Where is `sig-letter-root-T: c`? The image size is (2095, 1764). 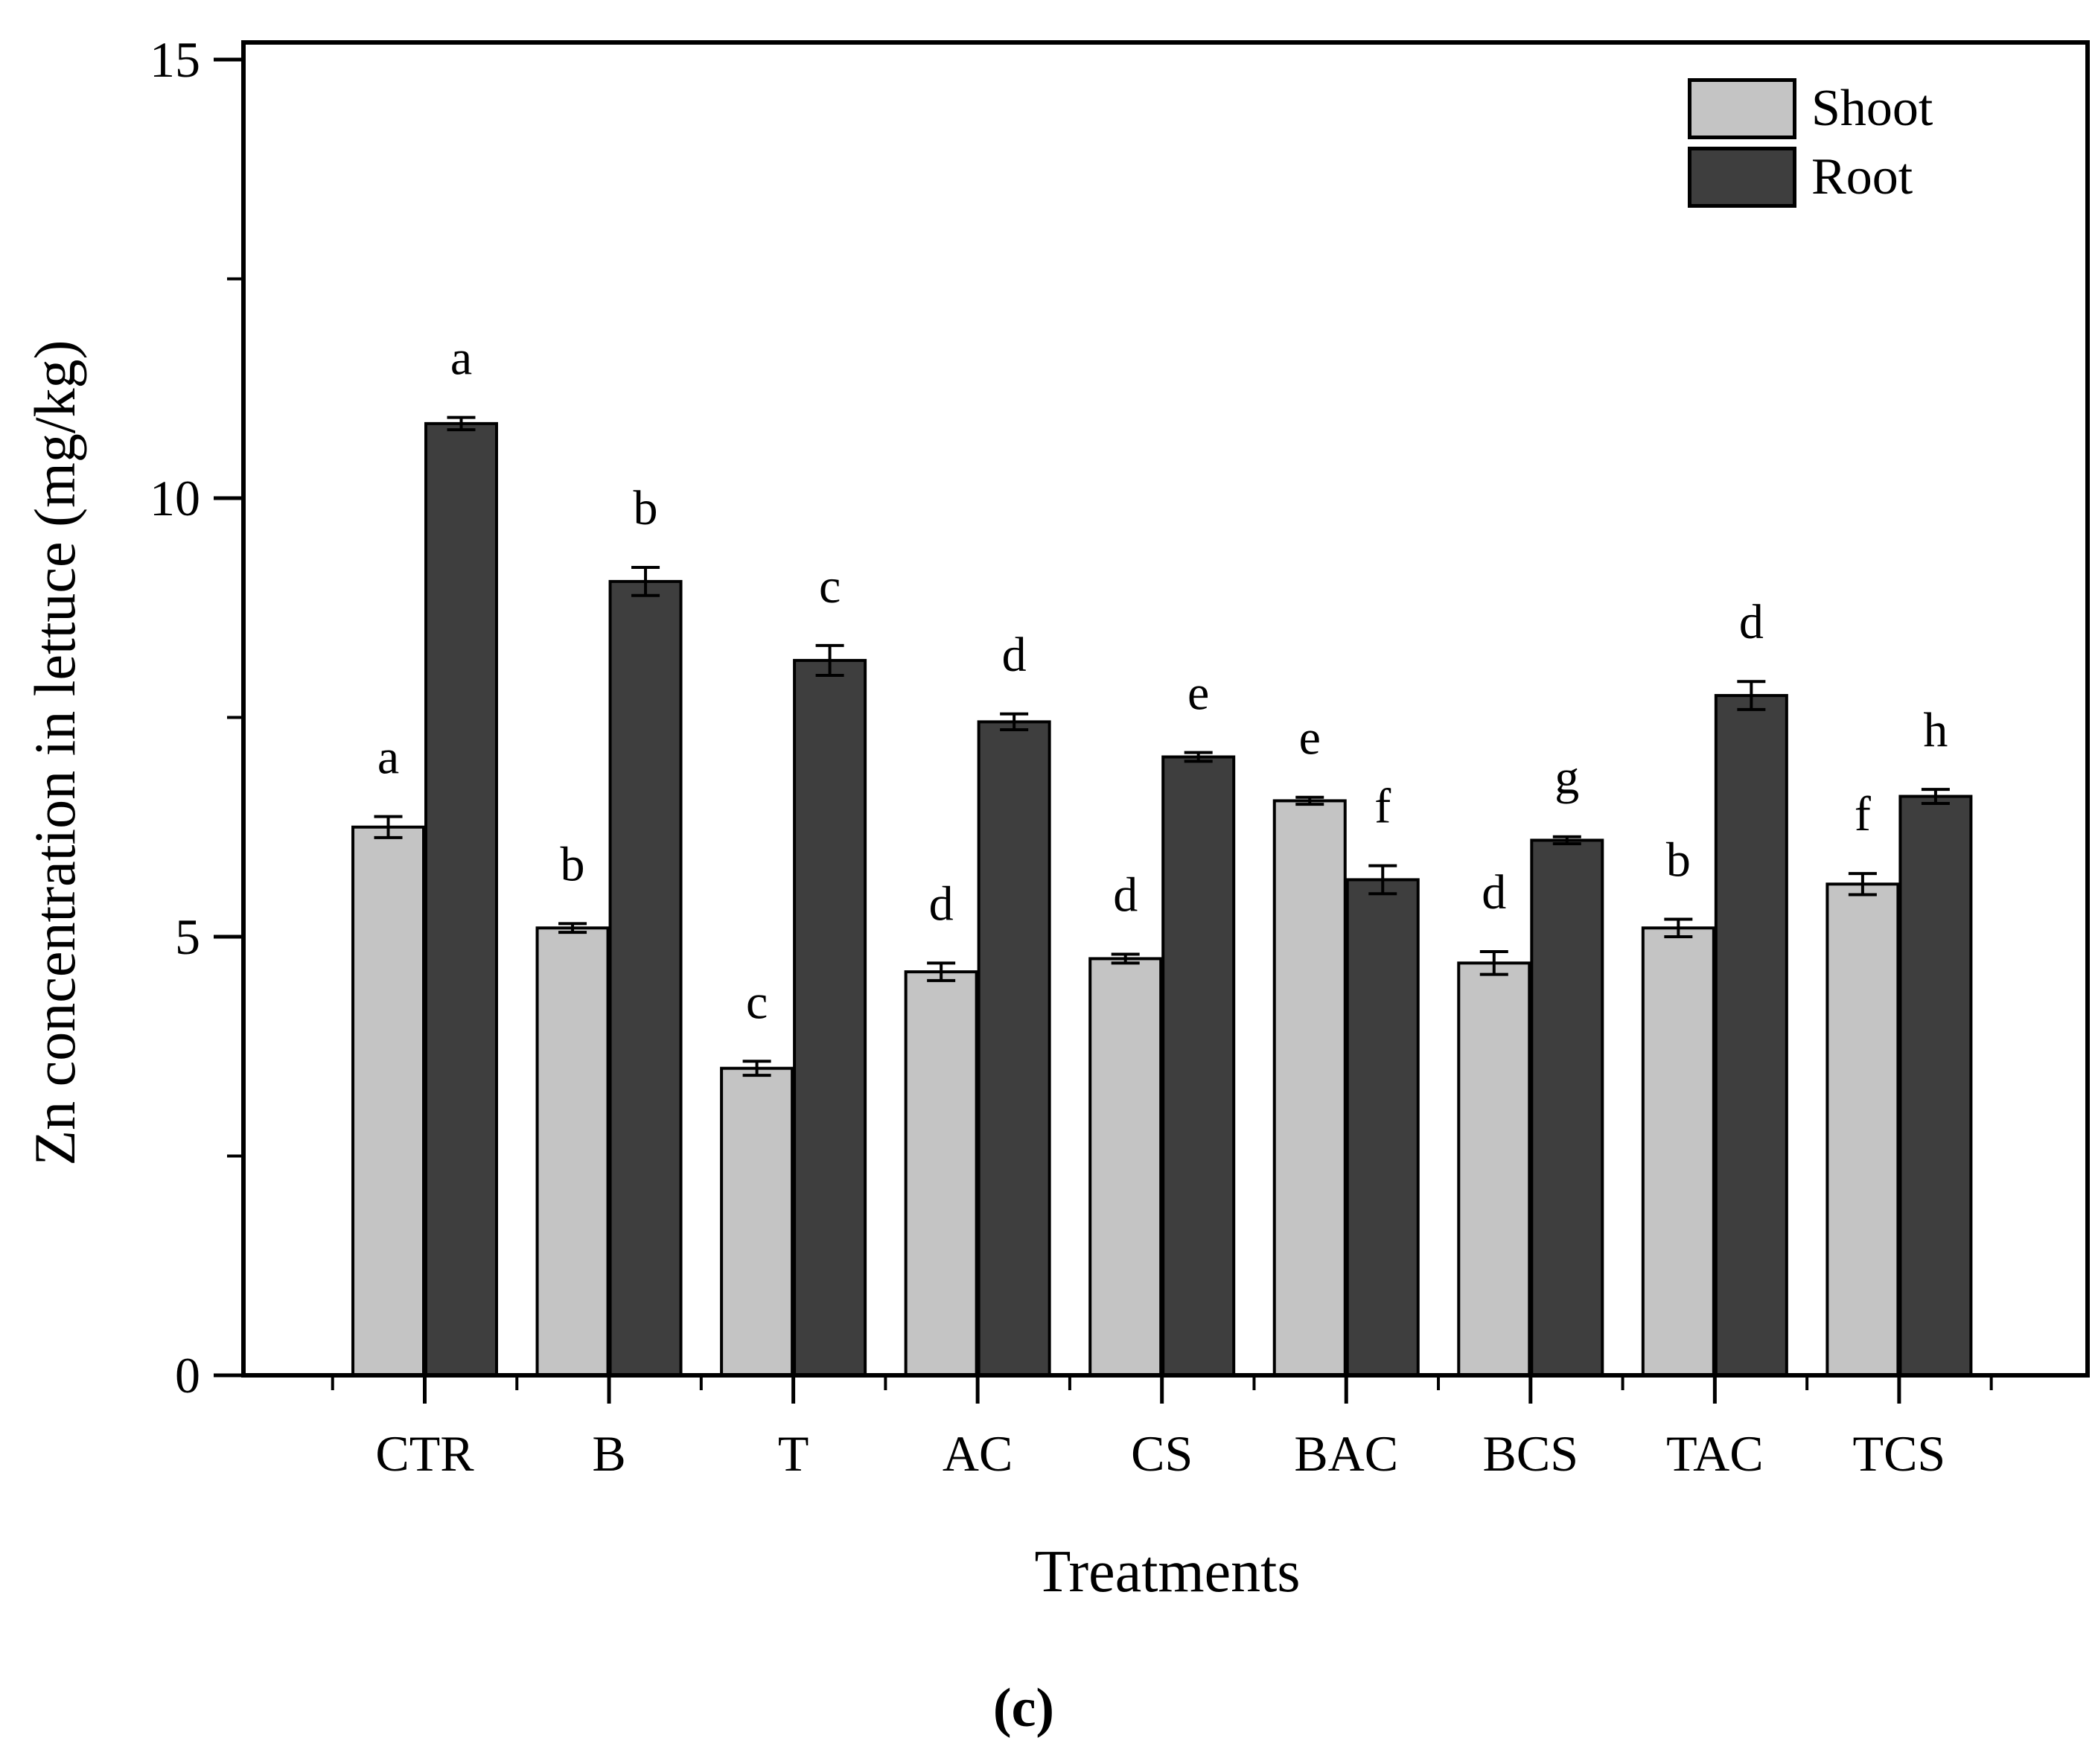 sig-letter-root-T: c is located at coordinates (830, 586).